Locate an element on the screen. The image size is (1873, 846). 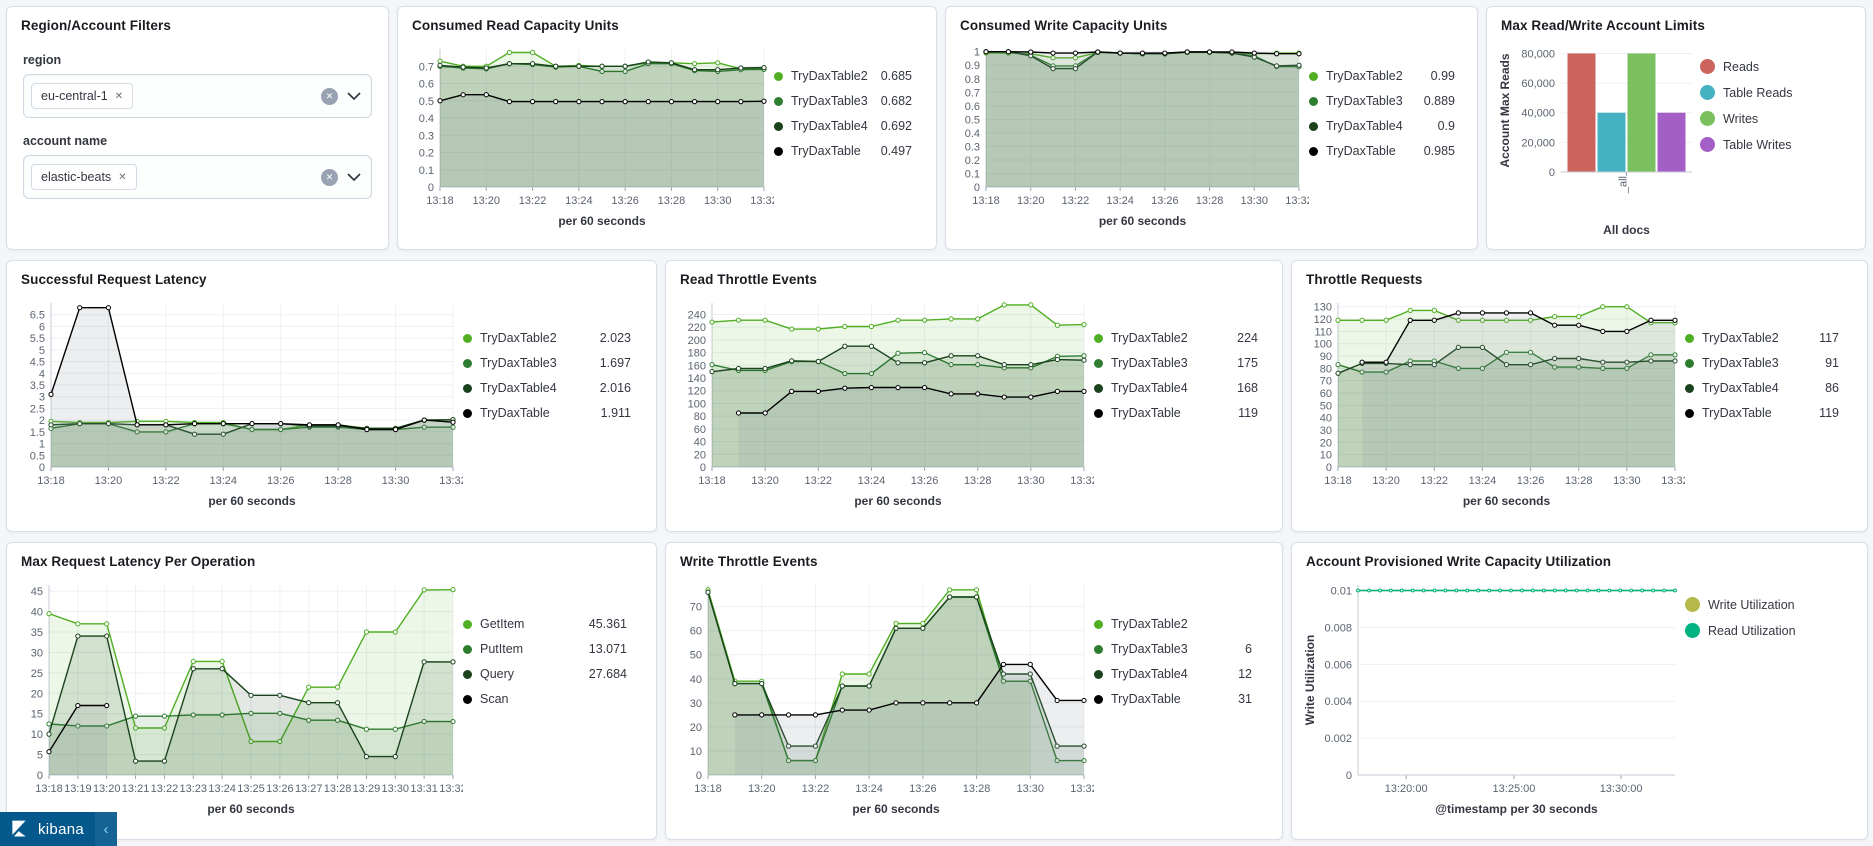
region-combobox: eu-central-1 ✕ ✕ is located at coordinates (197, 96).